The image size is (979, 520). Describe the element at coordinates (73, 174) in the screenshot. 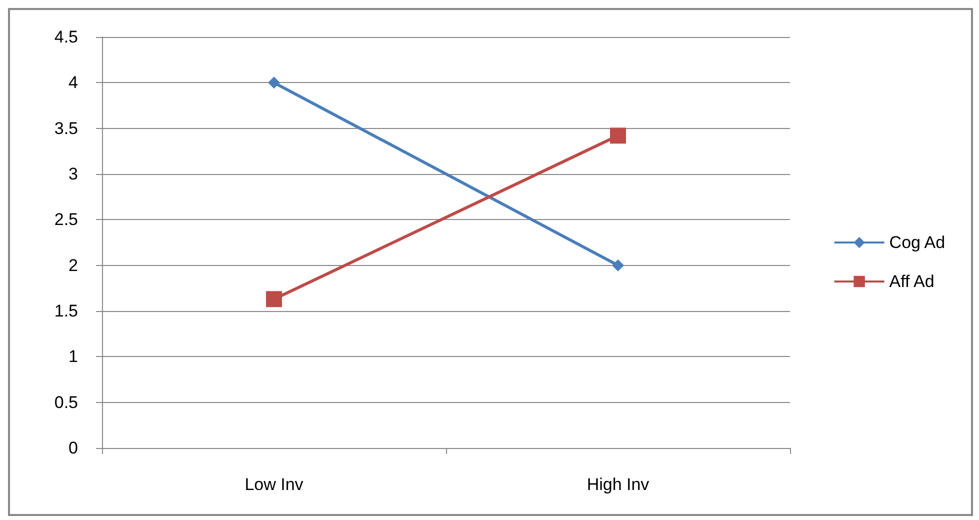

I see `y-tick-label: 3` at that location.